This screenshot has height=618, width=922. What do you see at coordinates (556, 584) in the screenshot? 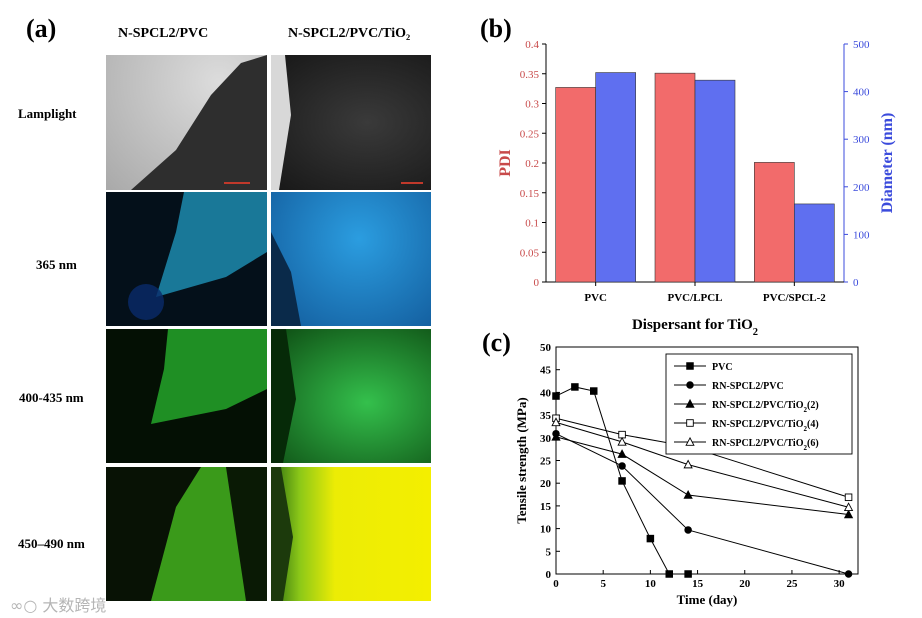
I see `x-tick-label: 0` at bounding box center [556, 584].